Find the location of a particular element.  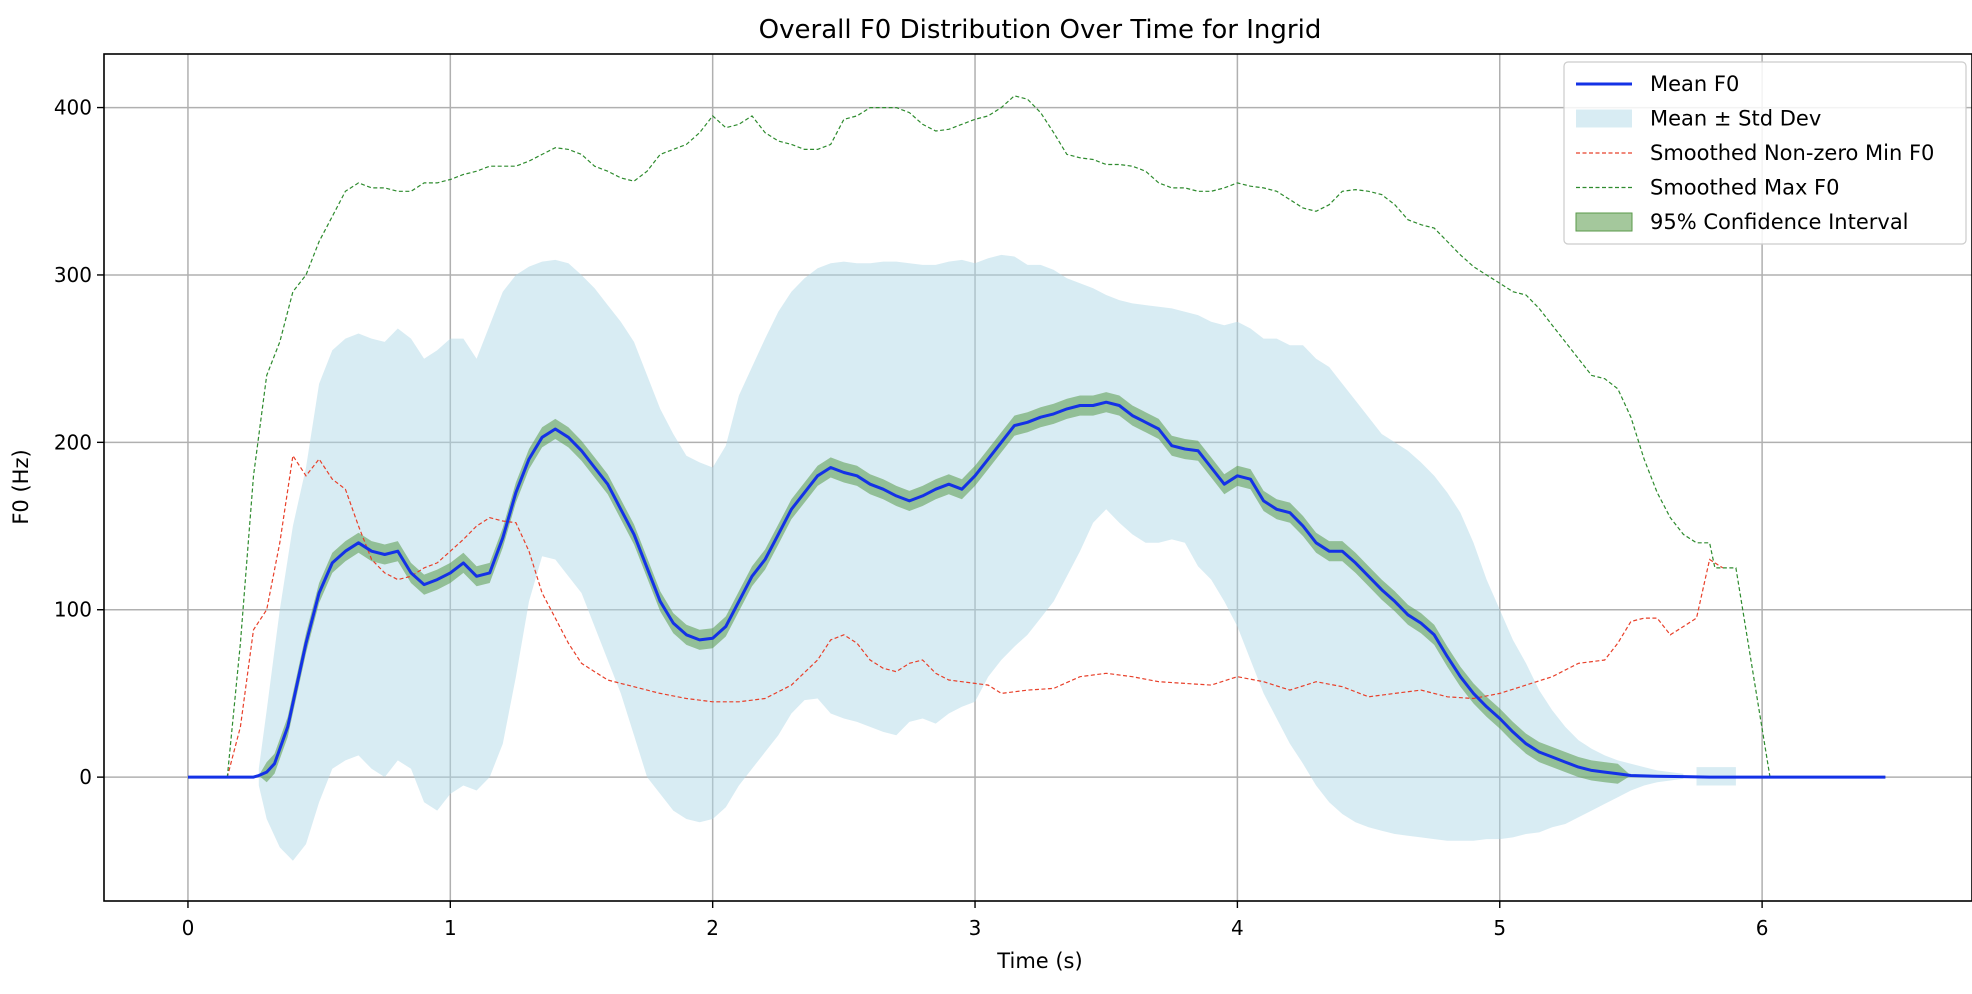

legend-box is located at coordinates (1765, 153).